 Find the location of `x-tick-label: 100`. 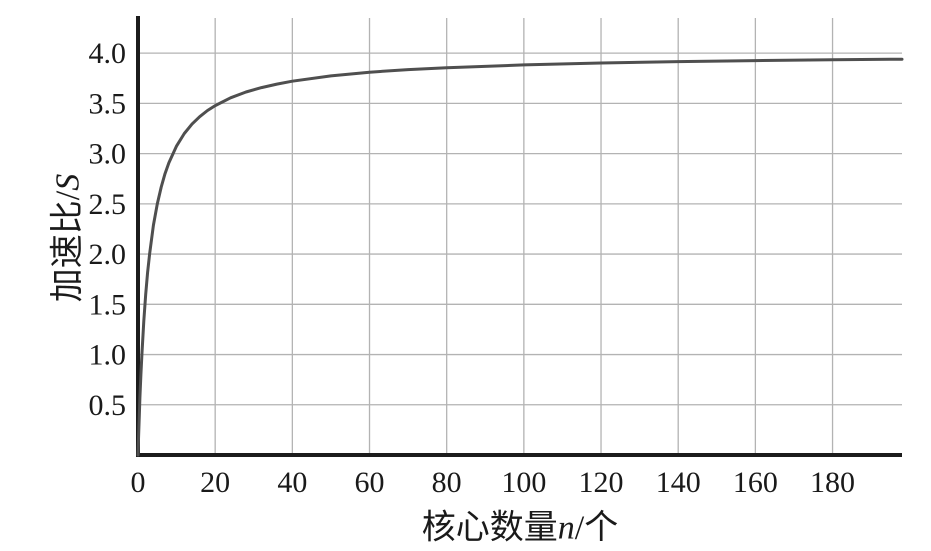

x-tick-label: 100 is located at coordinates (523, 482).